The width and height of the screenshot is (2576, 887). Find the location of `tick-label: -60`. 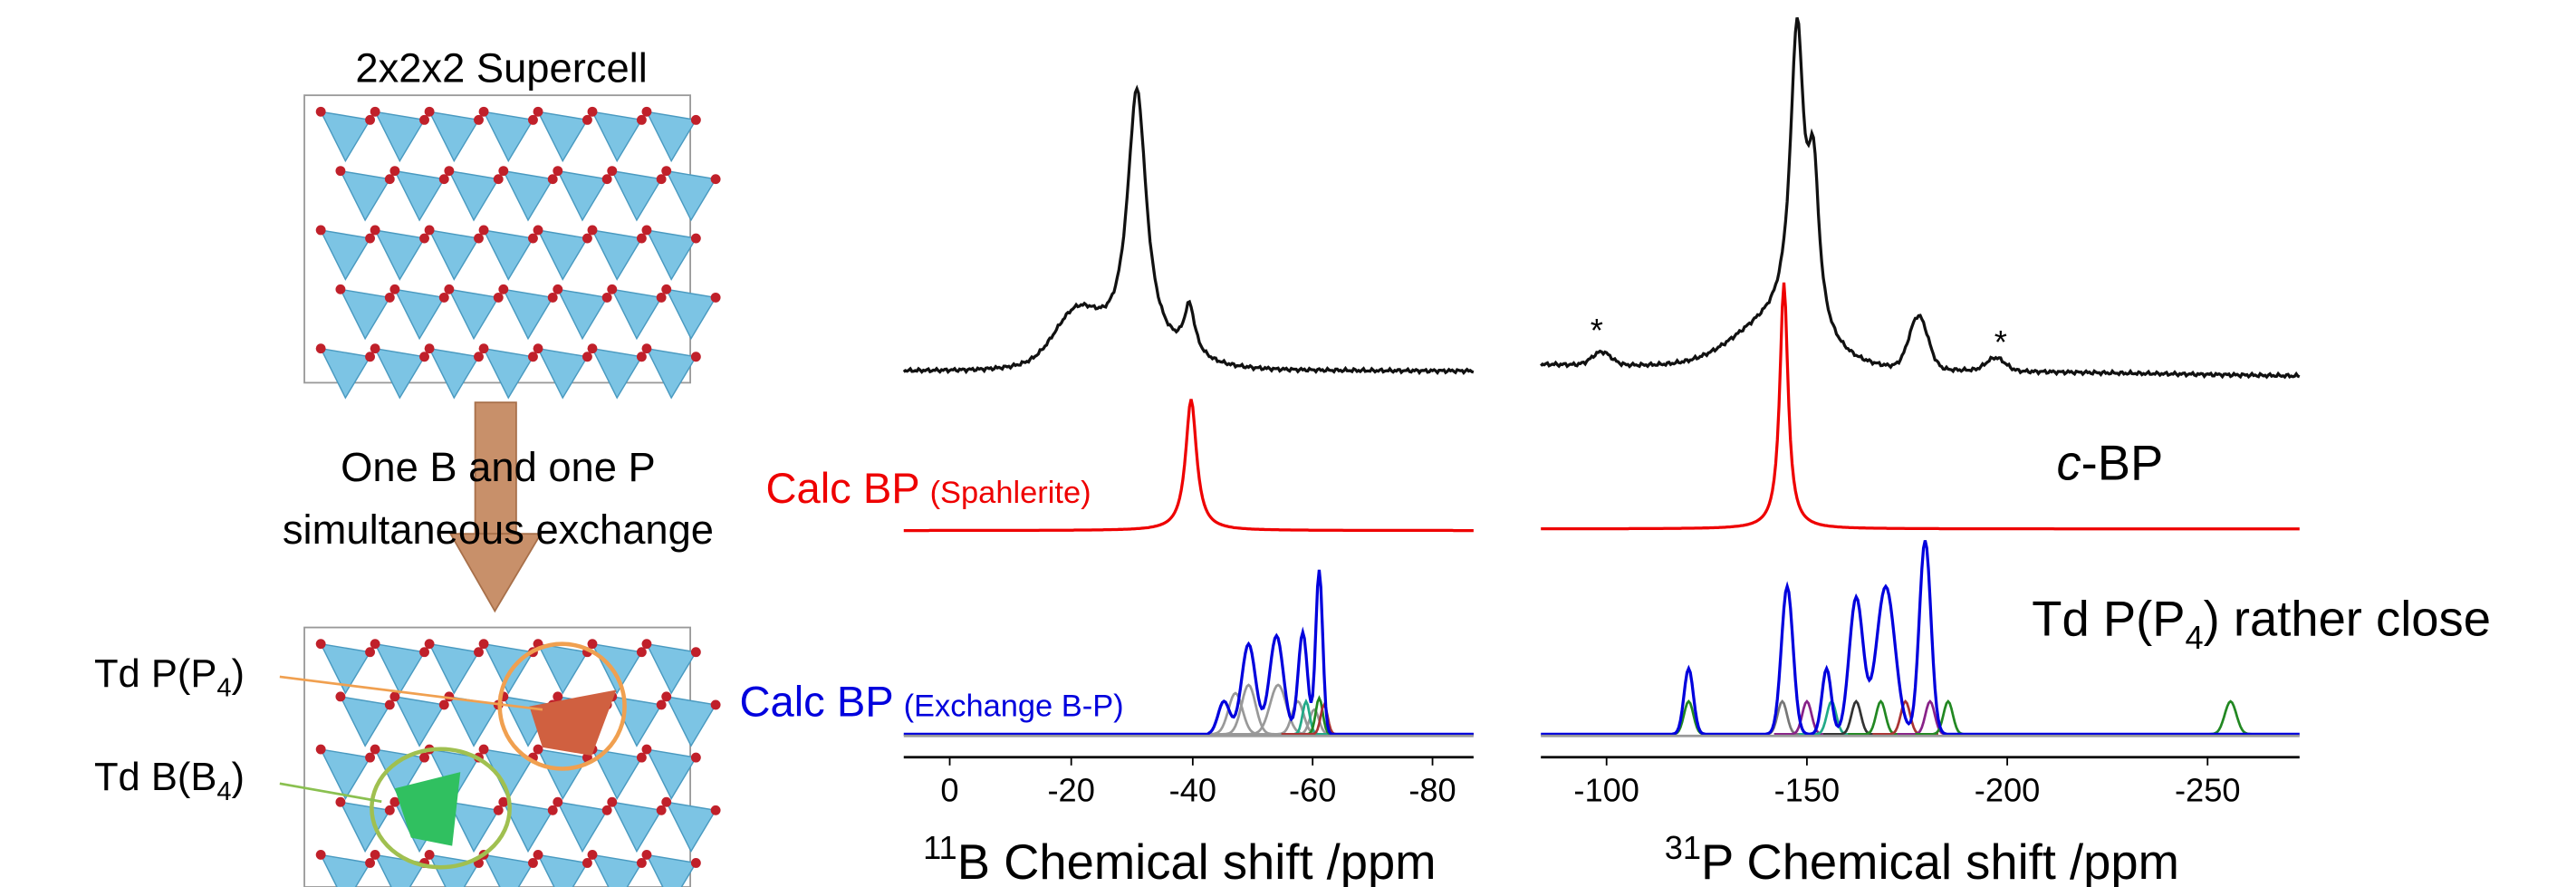

tick-label: -60 is located at coordinates (1312, 790).